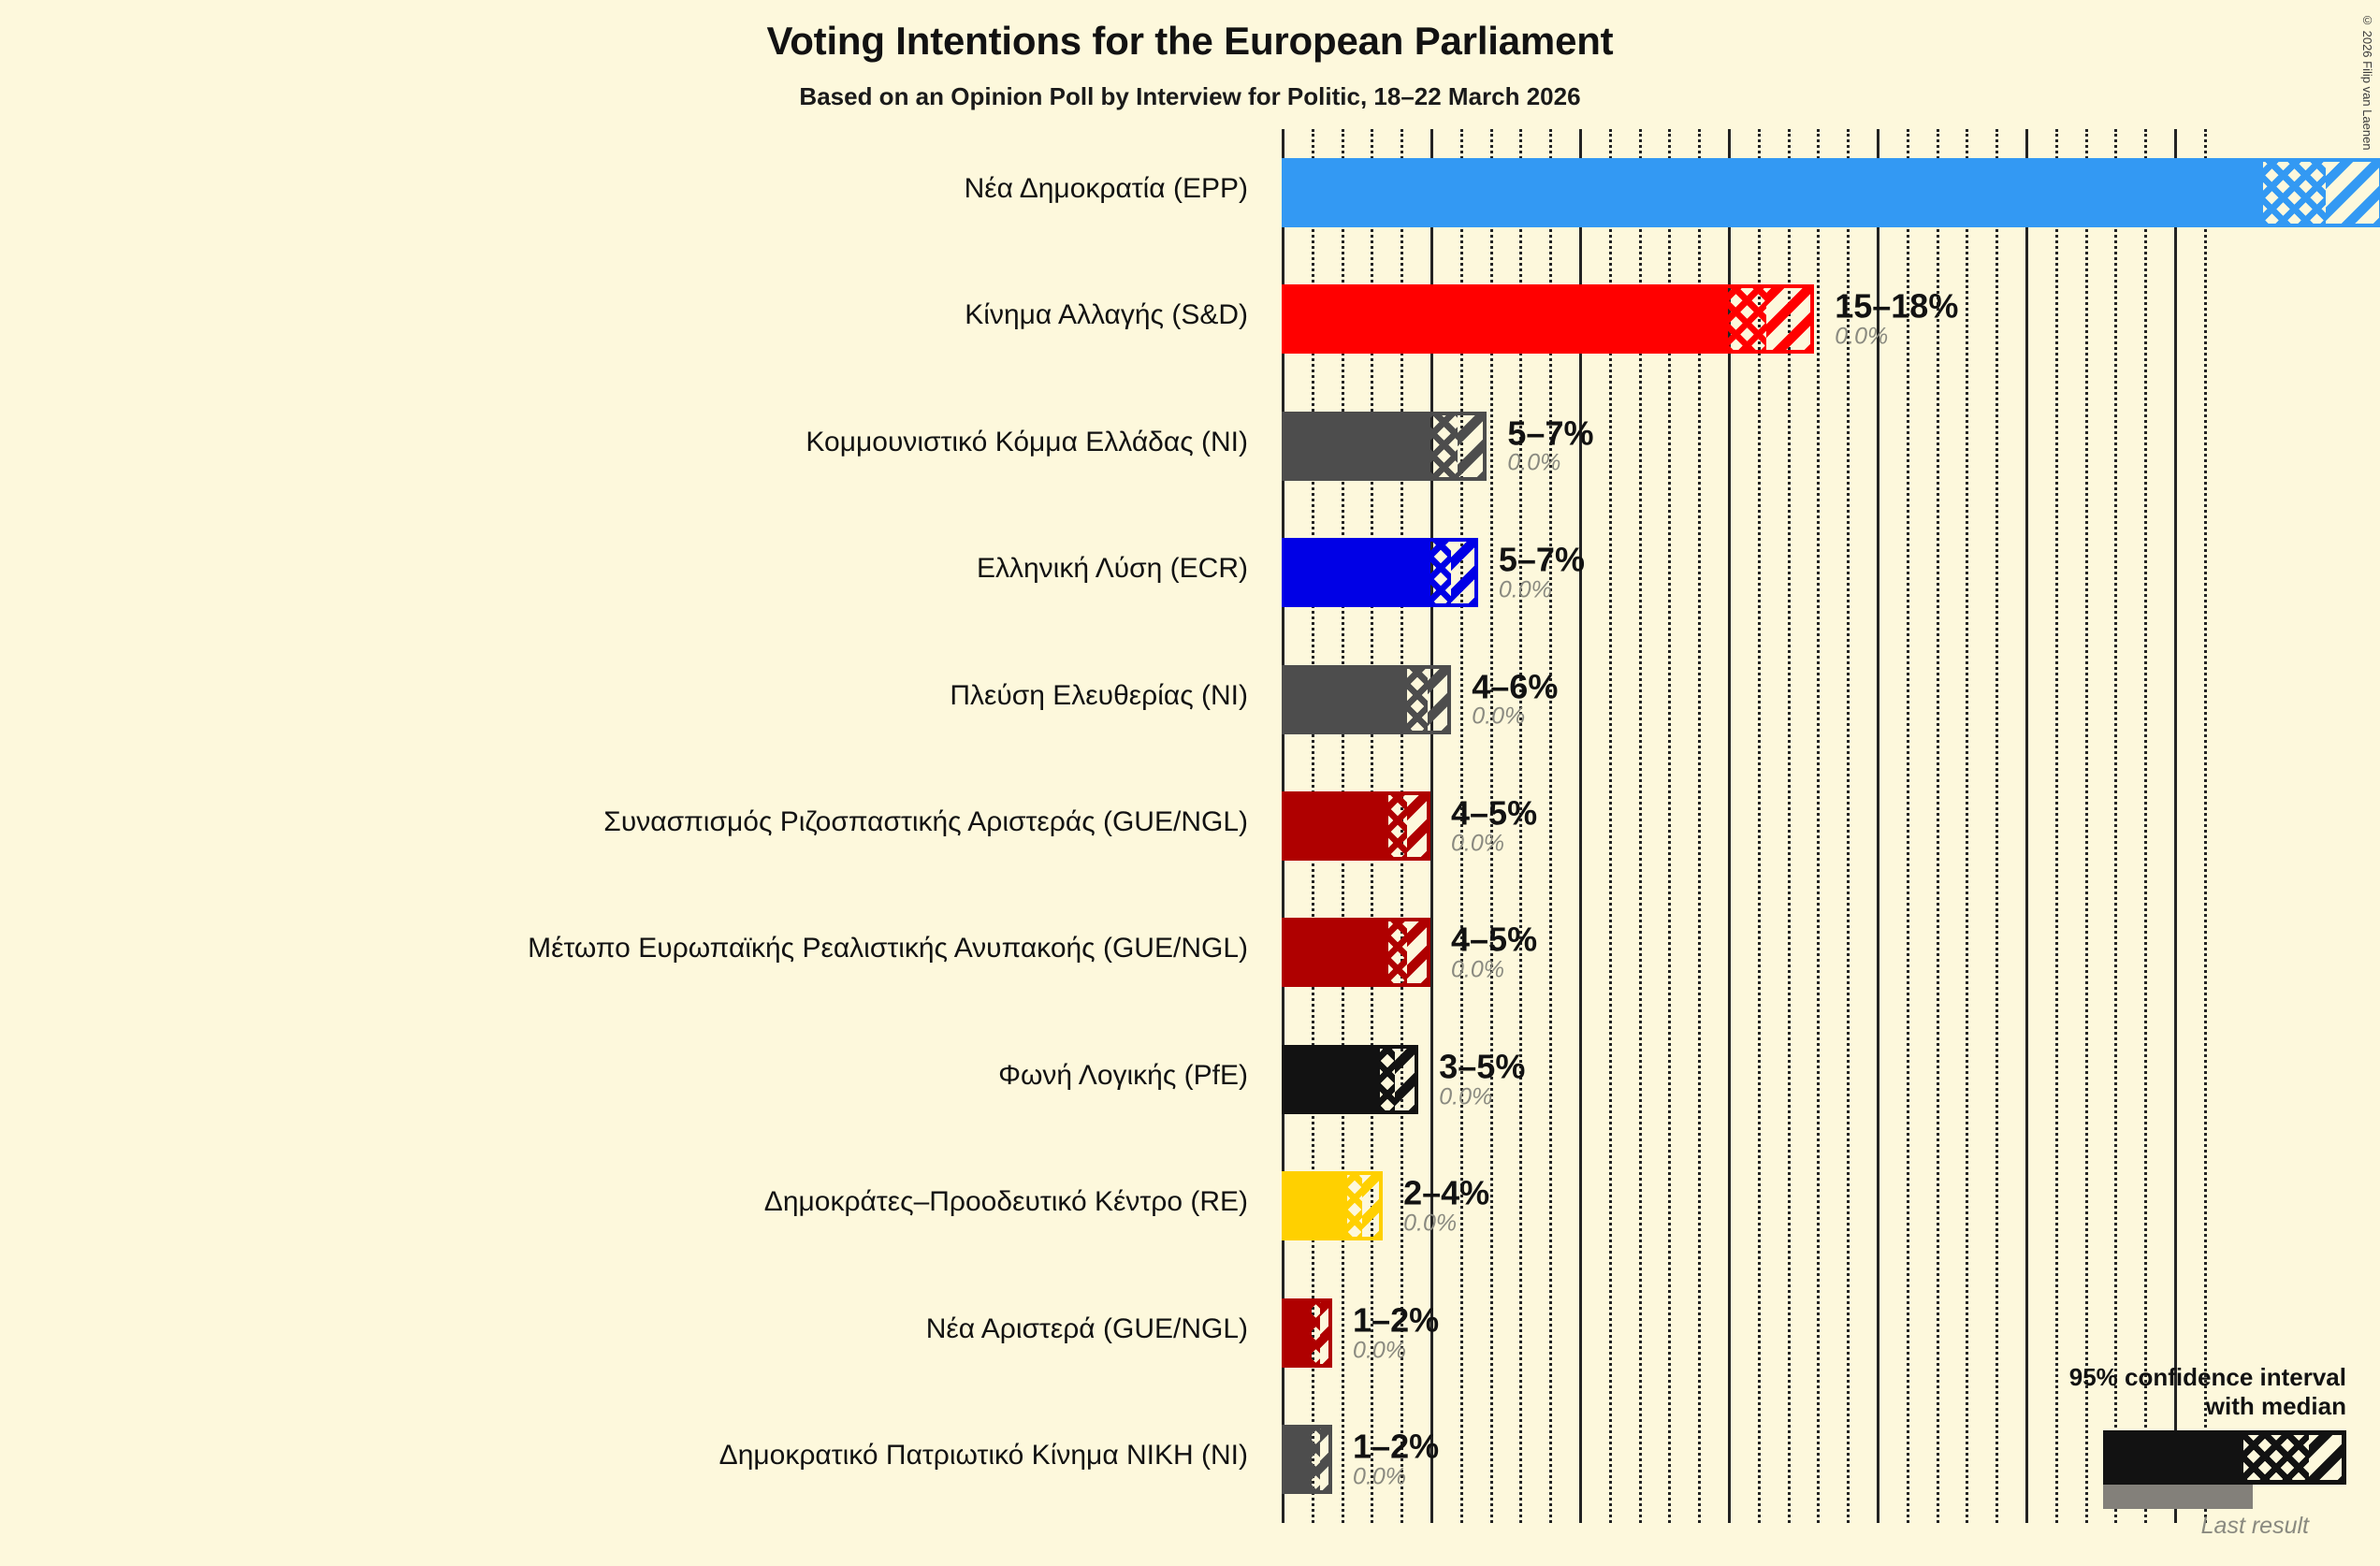 The width and height of the screenshot is (2380, 1566). What do you see at coordinates (983, 1456) in the screenshot?
I see `party-label: Δημοκρατικό Πατριωτικό Κίνημα ΝΙΚΗ (NI)` at bounding box center [983, 1456].